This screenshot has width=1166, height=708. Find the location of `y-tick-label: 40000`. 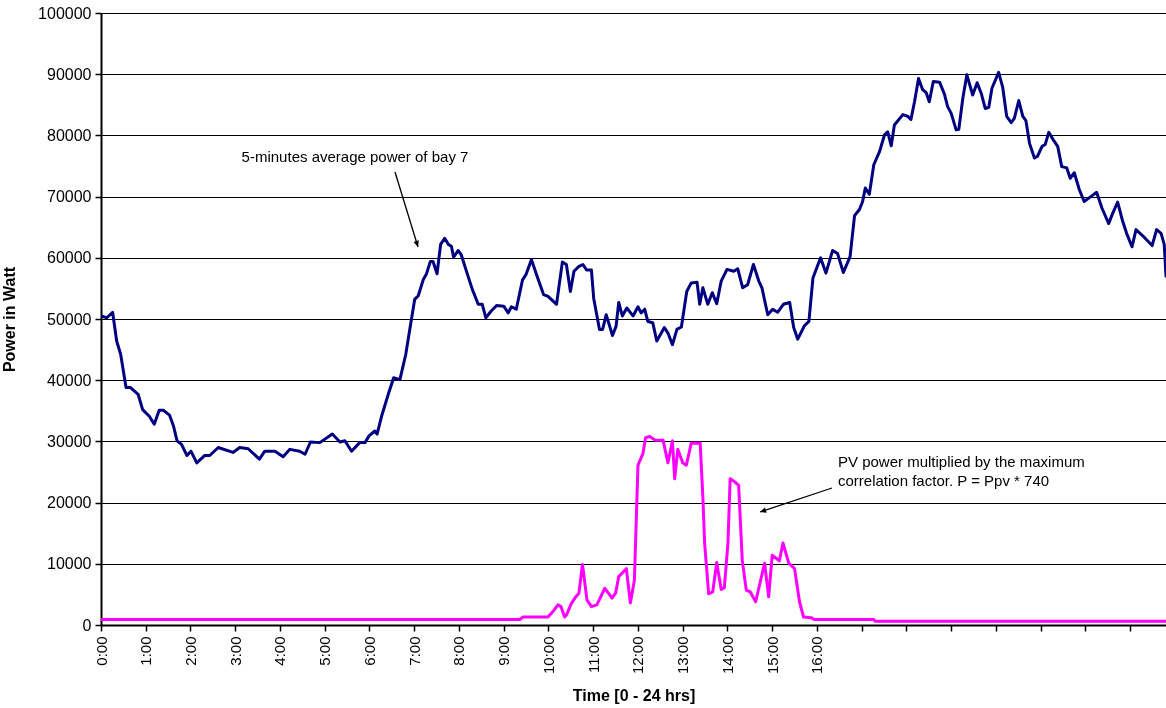

y-tick-label: 40000 is located at coordinates (69, 380).